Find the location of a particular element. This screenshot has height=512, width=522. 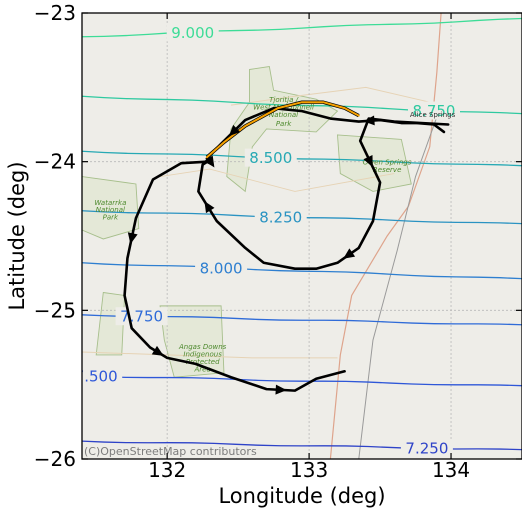

y-tick-label: −23 is located at coordinates (55, 13).